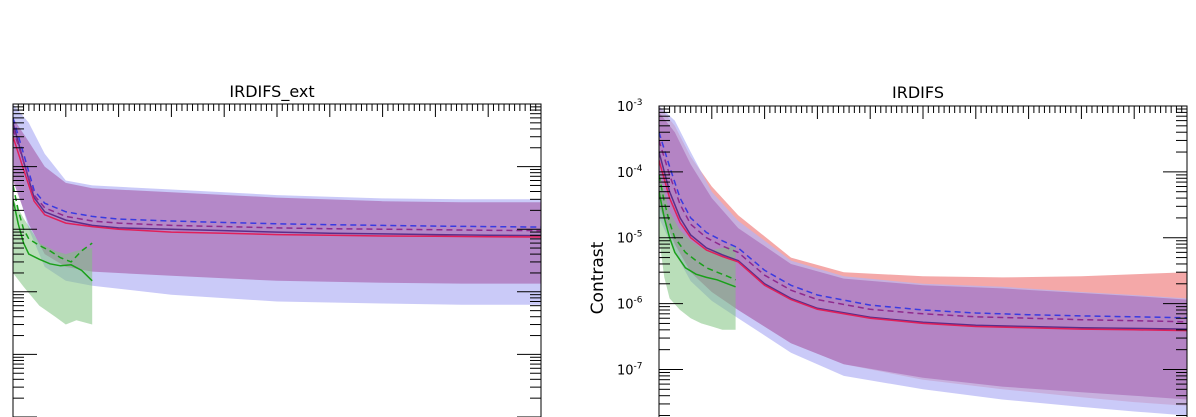  I want to click on chart-title: IRDIFS, so click(918, 92).